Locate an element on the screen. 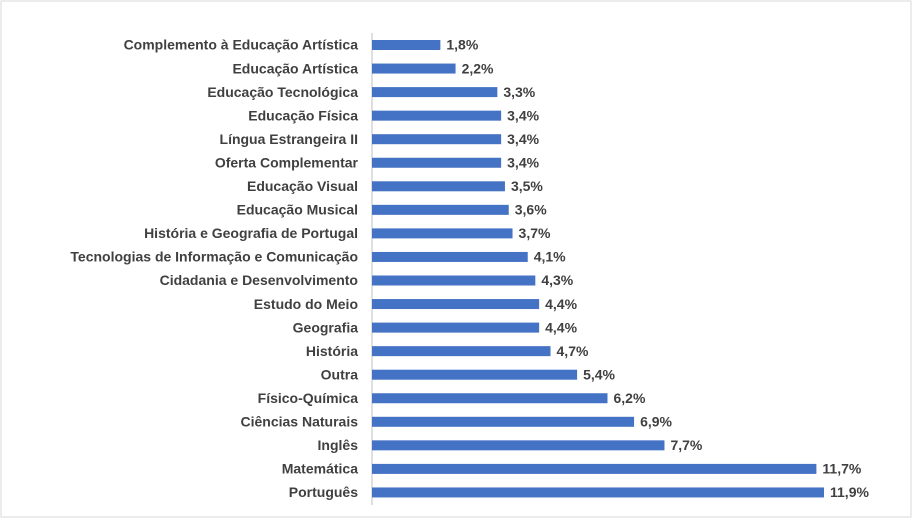  category-label: Educação Visual is located at coordinates (302, 186).